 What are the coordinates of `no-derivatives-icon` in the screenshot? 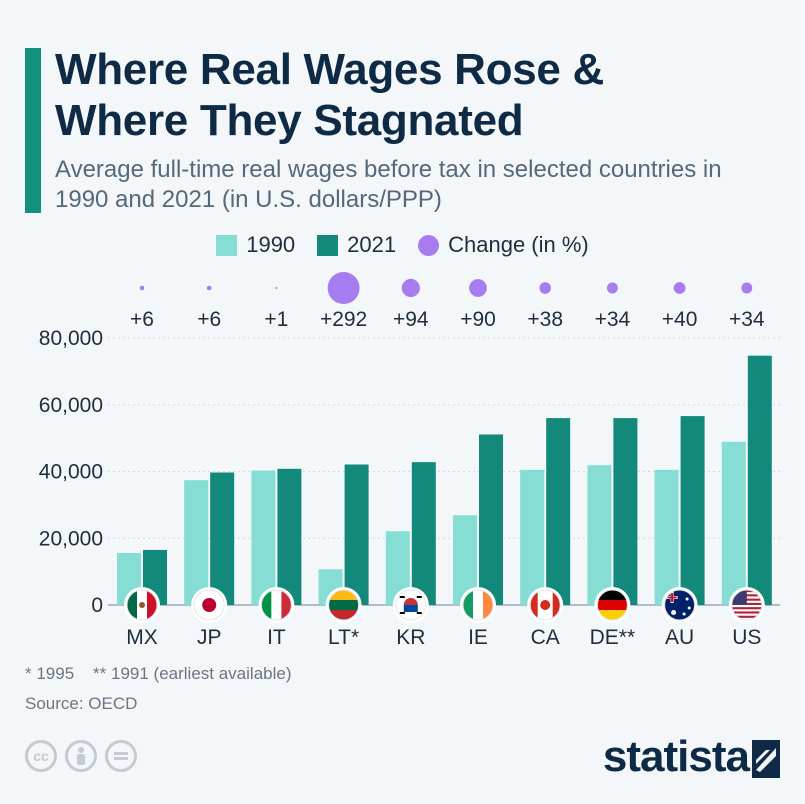 It's located at (121, 756).